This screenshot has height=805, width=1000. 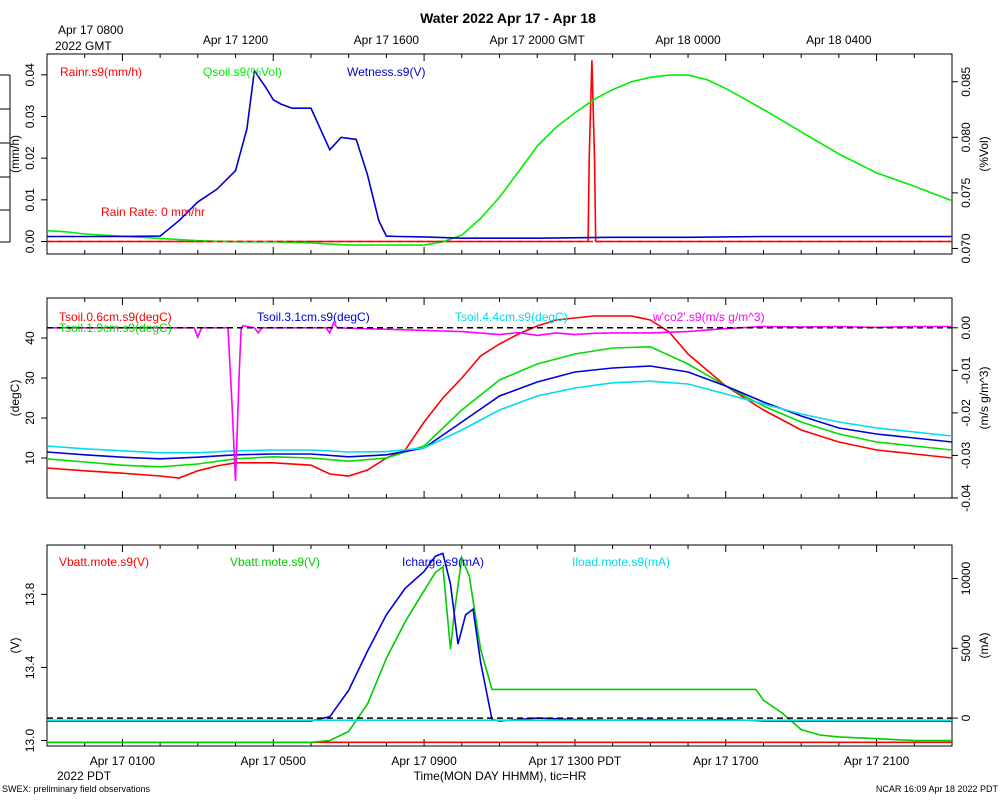 I want to click on top-axis-origin-line2: 2022 GMT, so click(x=83, y=46).